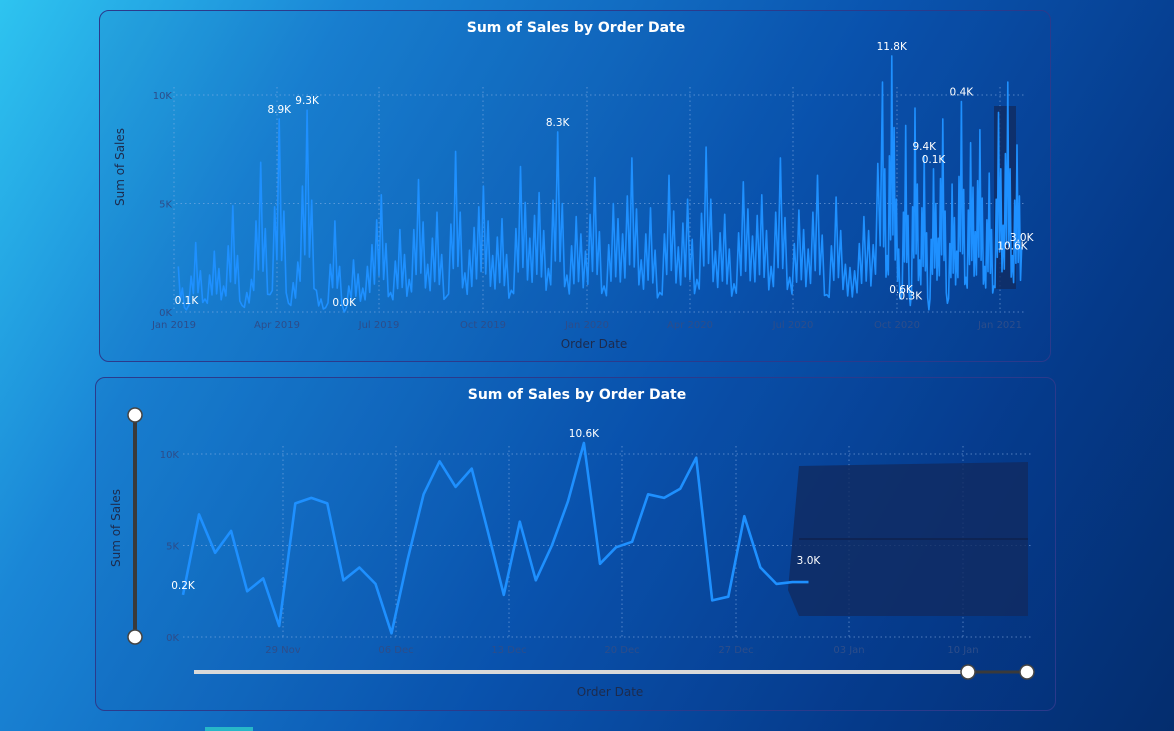  Describe the element at coordinates (1027, 672) in the screenshot. I see `x-zoom-slider-right-handle` at that location.